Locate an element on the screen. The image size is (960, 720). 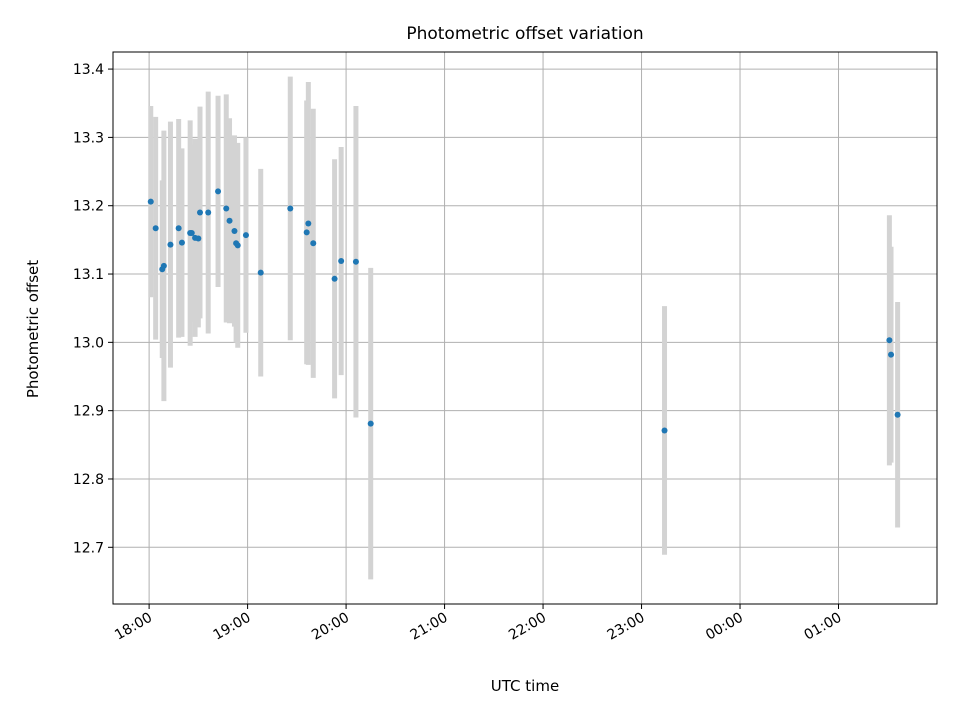
y-tick-label: 12.7 is located at coordinates (88, 548).